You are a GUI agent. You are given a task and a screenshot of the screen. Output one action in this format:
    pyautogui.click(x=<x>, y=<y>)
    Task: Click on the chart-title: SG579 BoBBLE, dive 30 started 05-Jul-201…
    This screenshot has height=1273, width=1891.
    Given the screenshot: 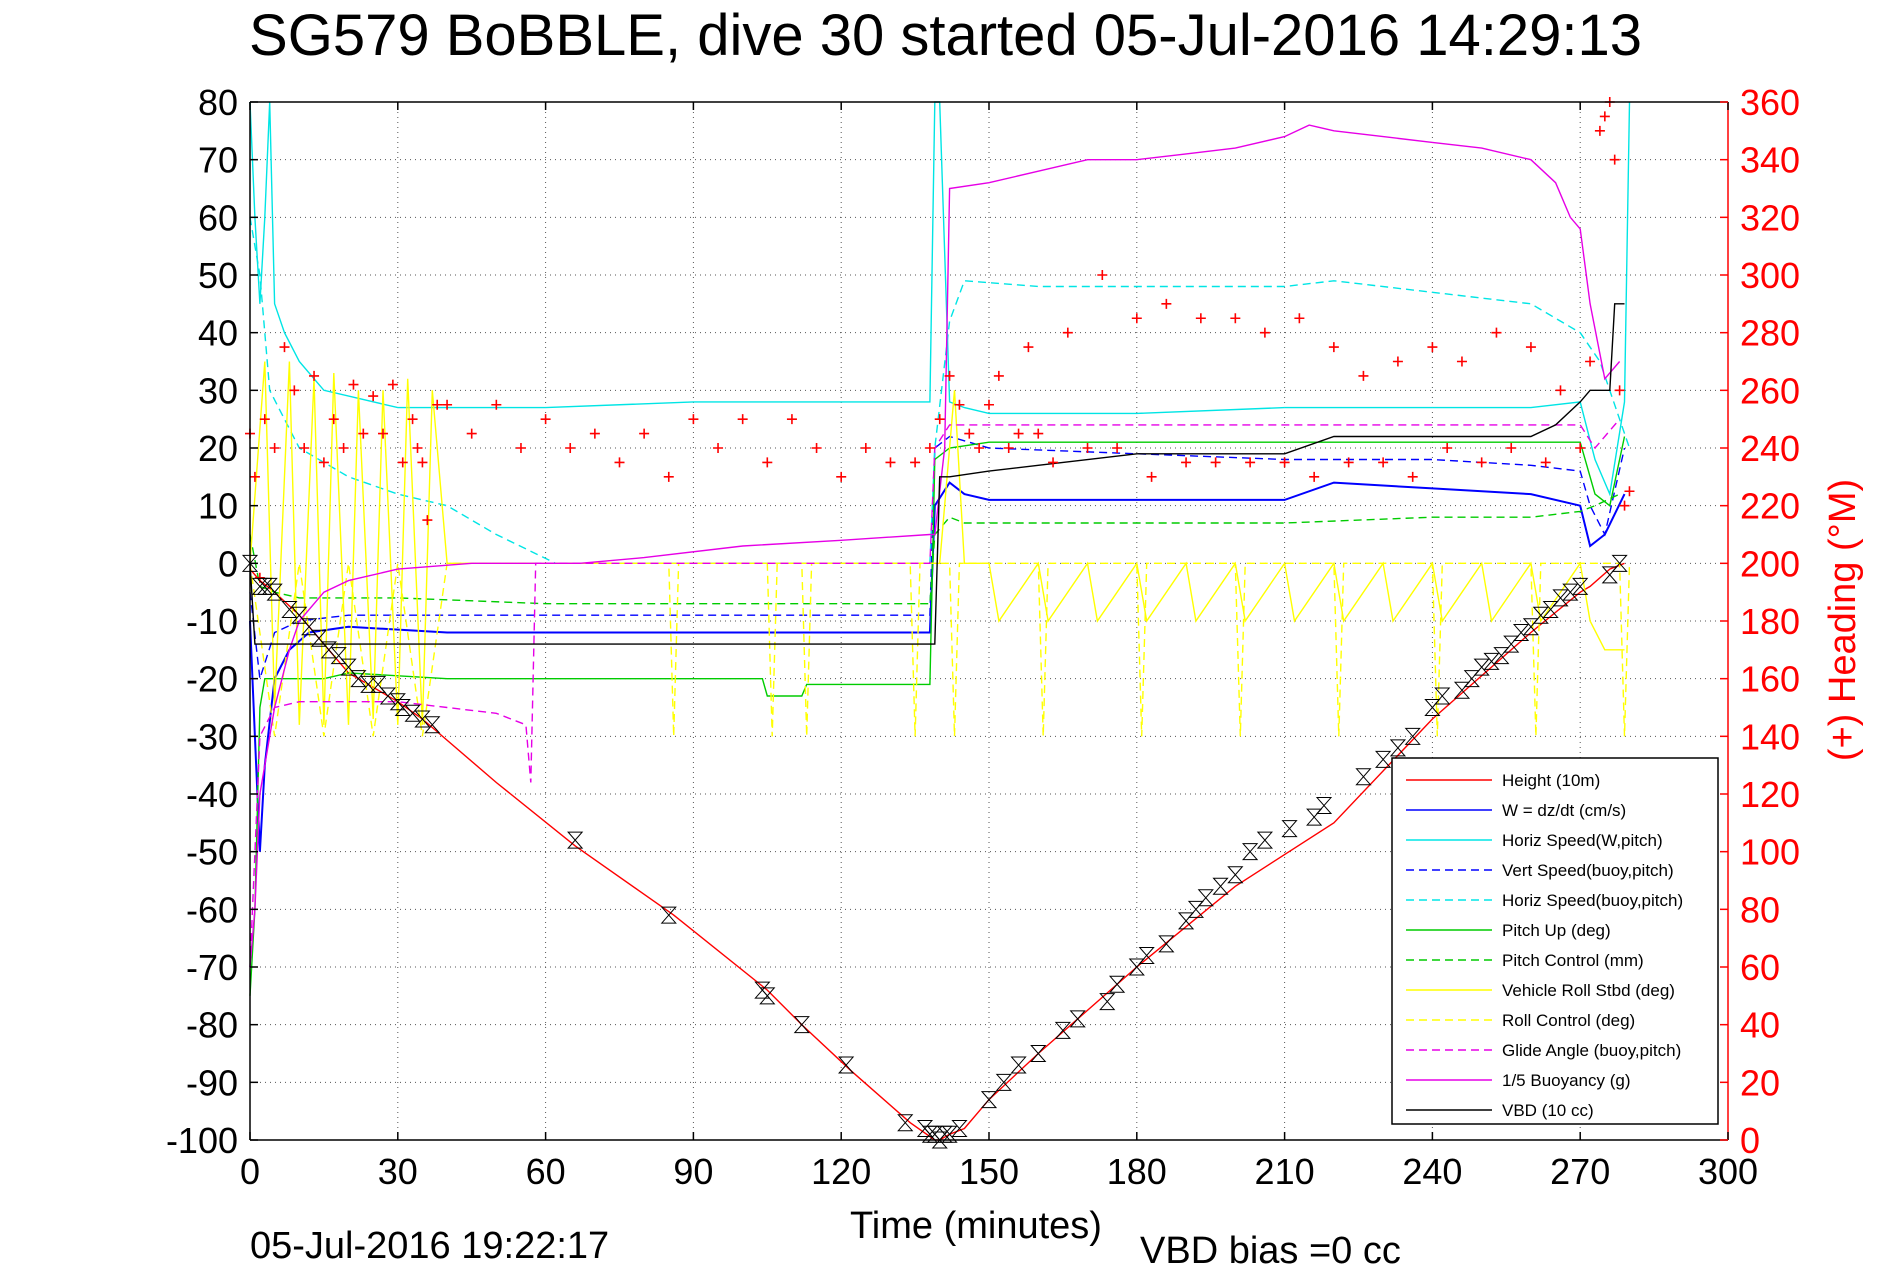 What is the action you would take?
    pyautogui.click(x=945, y=35)
    